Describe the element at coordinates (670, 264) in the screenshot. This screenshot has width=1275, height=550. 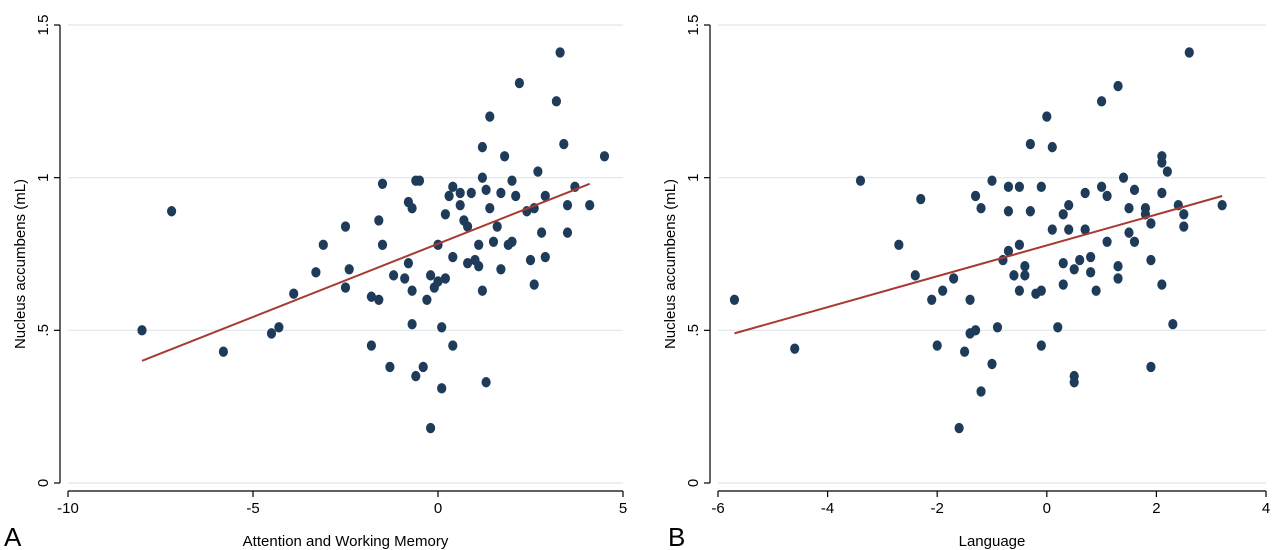
I see `y-axis-title: Nucleus accumbens (mL)` at that location.